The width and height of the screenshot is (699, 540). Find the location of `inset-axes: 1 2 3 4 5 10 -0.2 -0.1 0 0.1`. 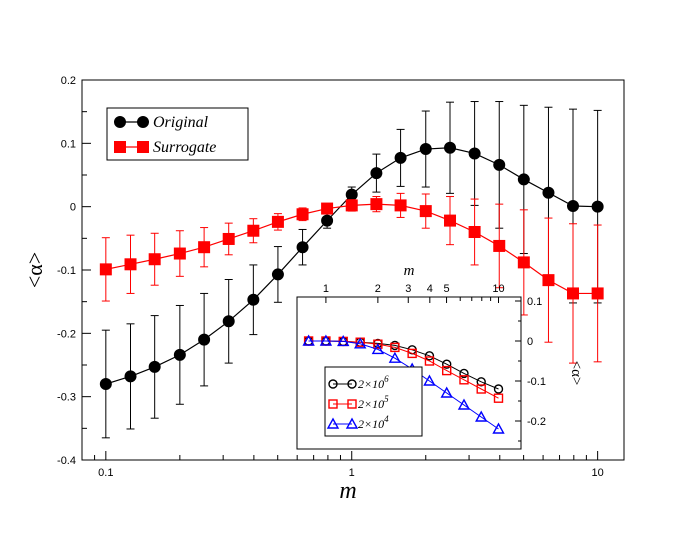

inset-axes: 1 2 3 4 5 10 -0.2 -0.1 0 0.1 is located at coordinates (434, 362).